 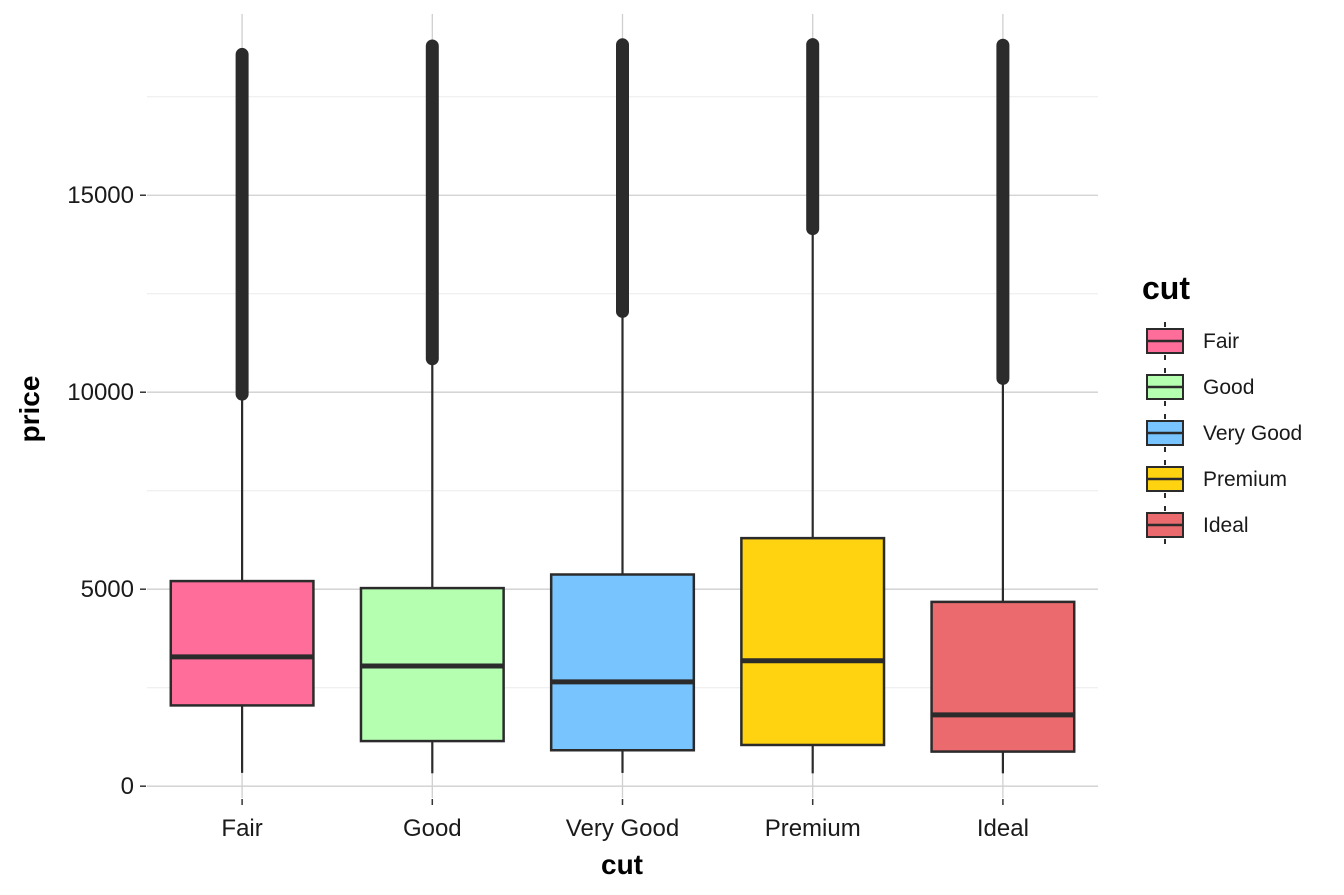 I want to click on y-tick-label: 0, so click(x=127, y=786).